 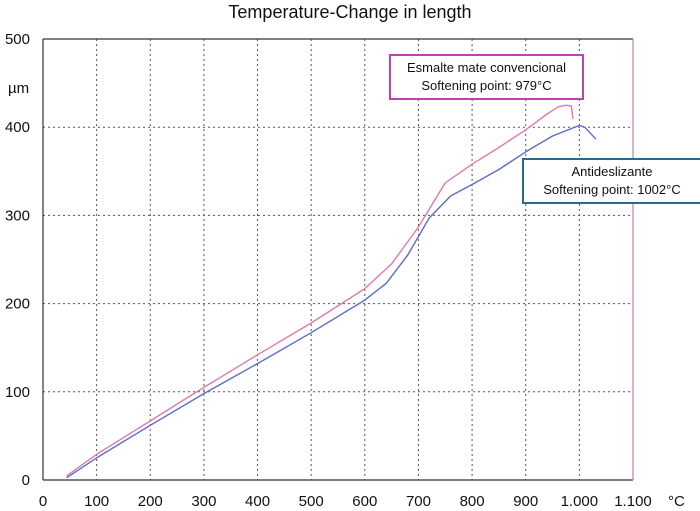 What do you see at coordinates (257, 501) in the screenshot?
I see `x-tick-label: 400` at bounding box center [257, 501].